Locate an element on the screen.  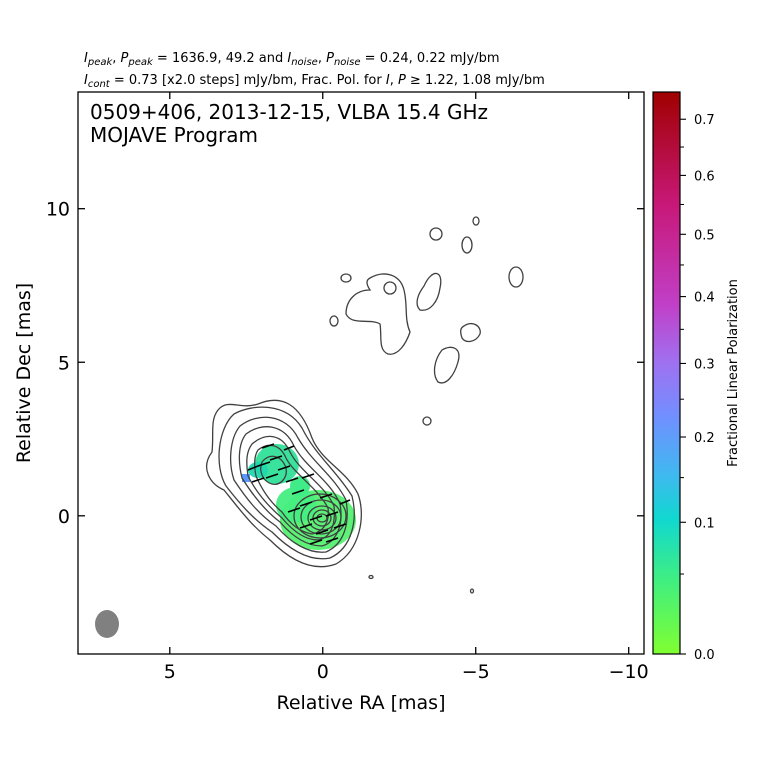
x-tick-label: −5 is located at coordinates (476, 672).